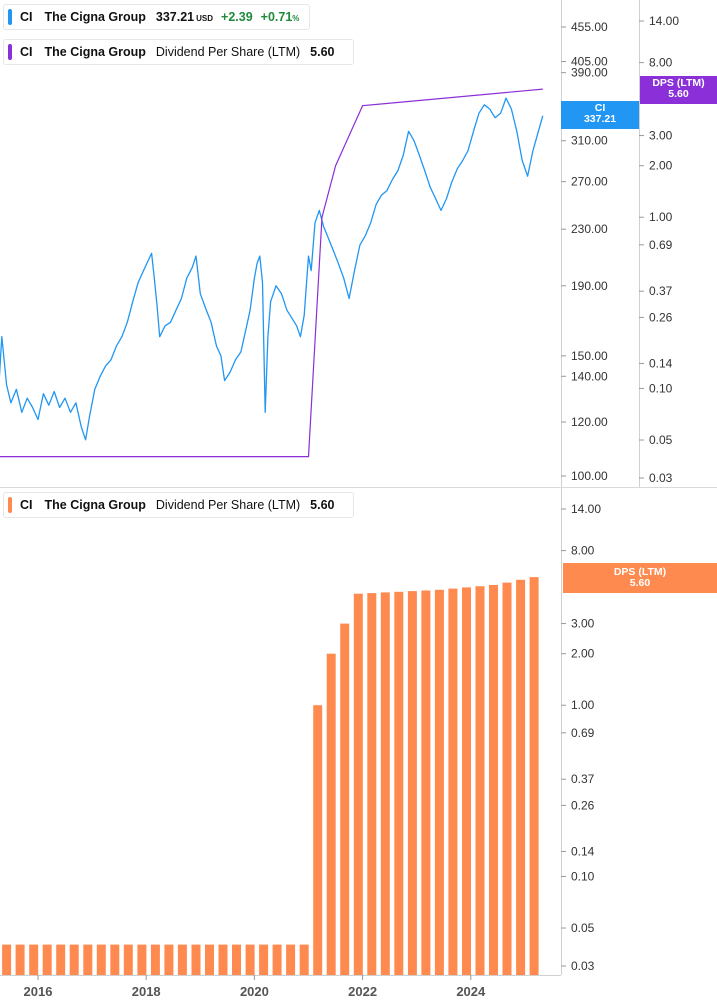 The height and width of the screenshot is (1005, 717). Describe the element at coordinates (589, 376) in the screenshot. I see `price-tick-label: 140.00` at that location.